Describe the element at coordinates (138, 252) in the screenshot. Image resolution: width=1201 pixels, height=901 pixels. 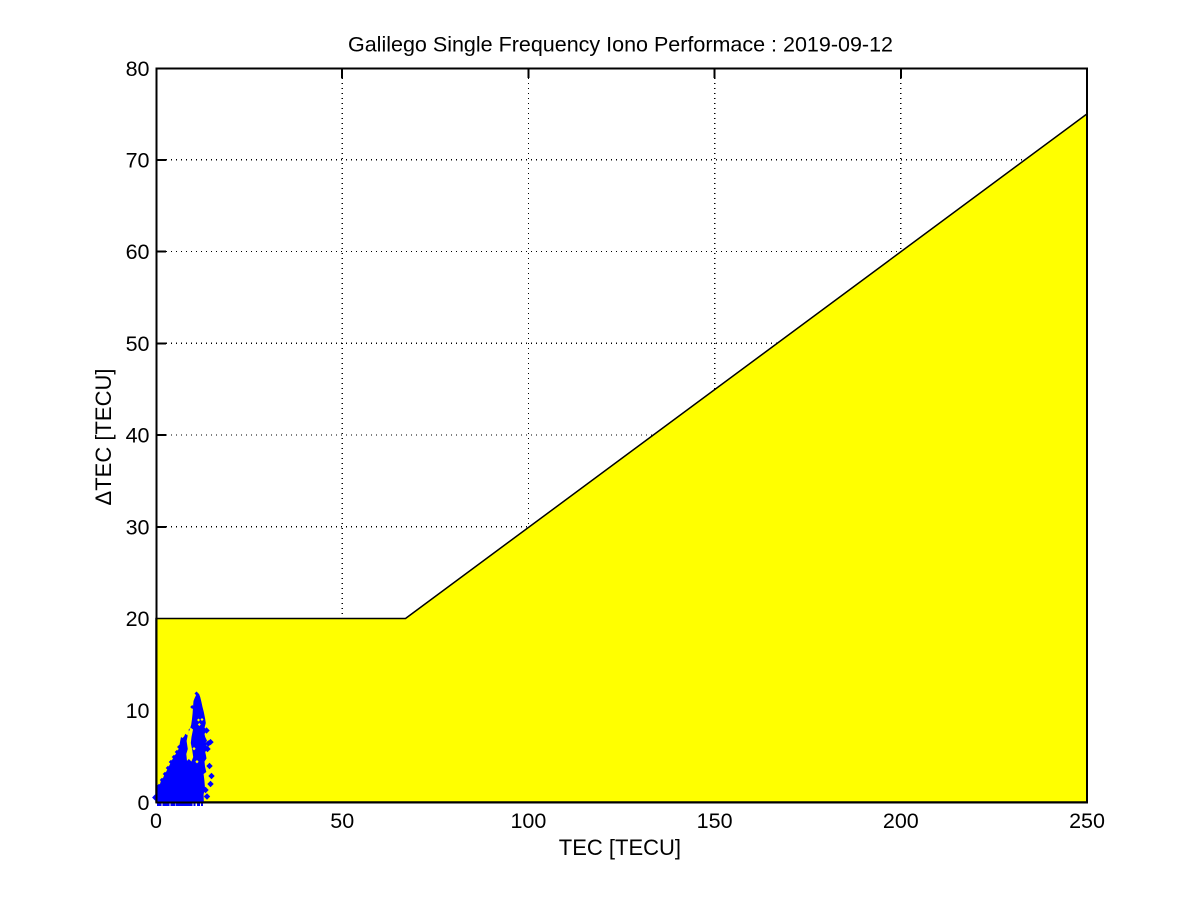
I see `svg-text: 60` at that location.